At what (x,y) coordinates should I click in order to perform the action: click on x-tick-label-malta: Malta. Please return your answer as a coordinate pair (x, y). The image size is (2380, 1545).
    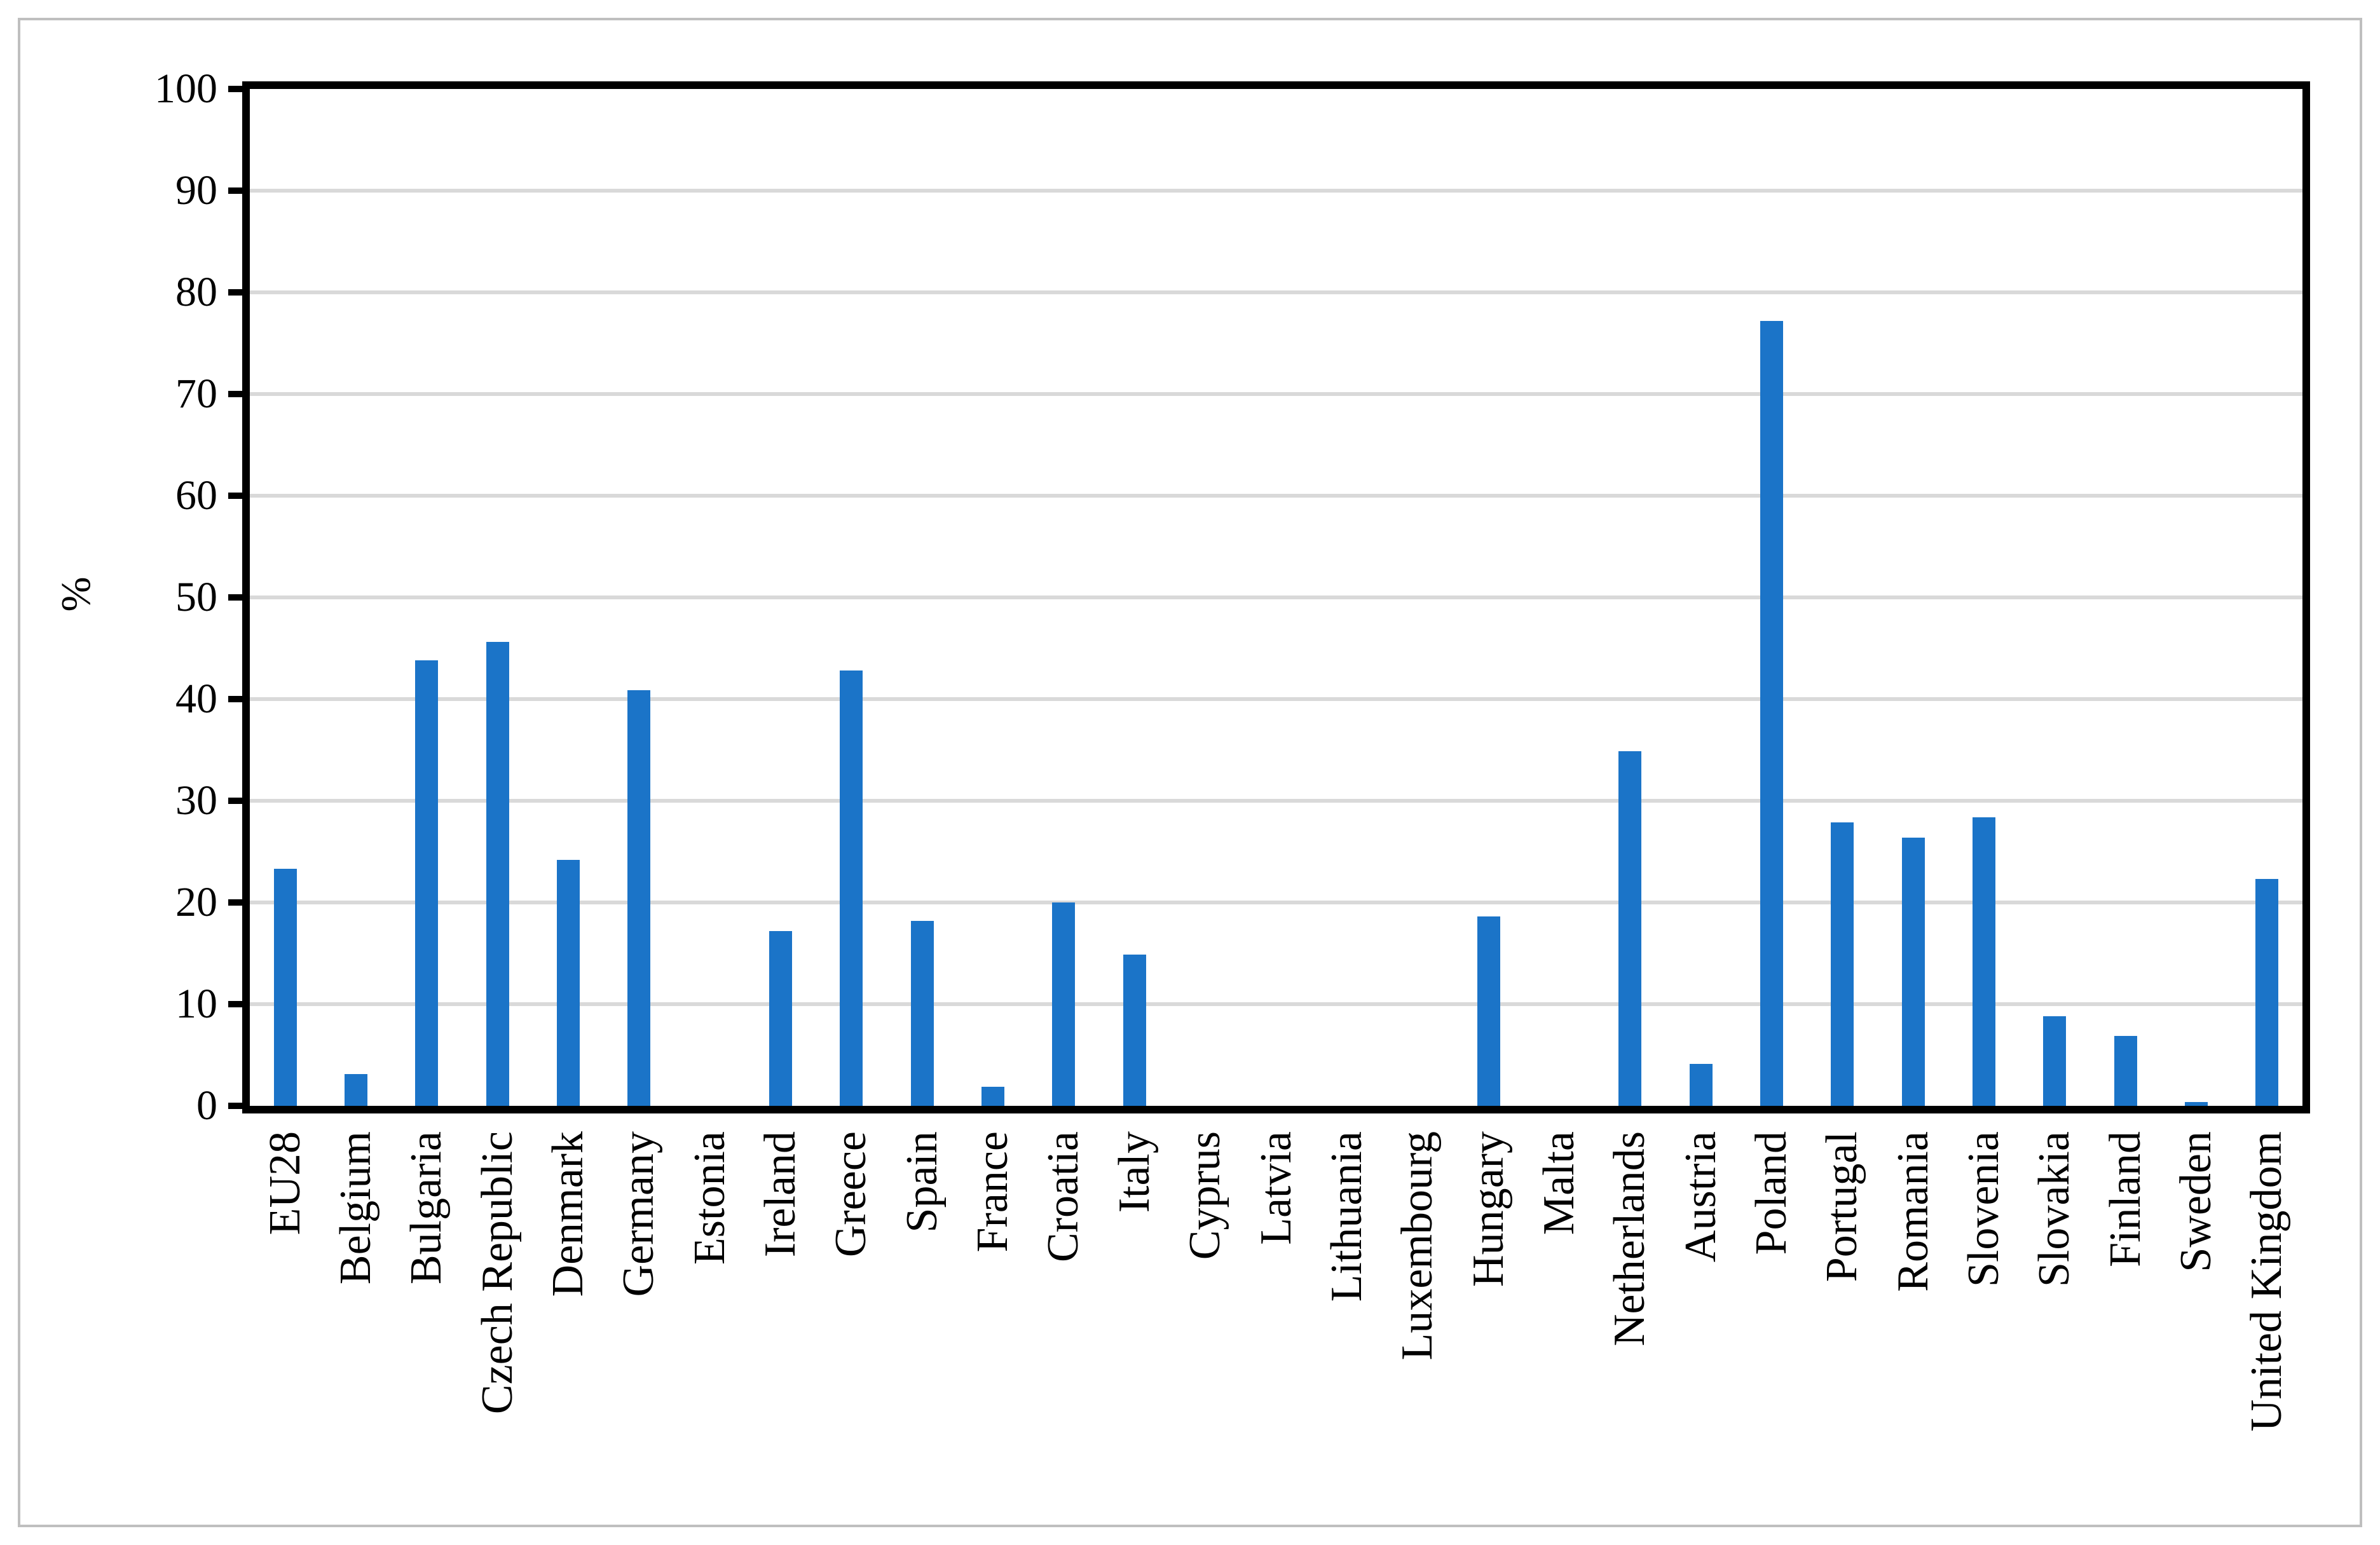
    Looking at the image, I should click on (1558, 1183).